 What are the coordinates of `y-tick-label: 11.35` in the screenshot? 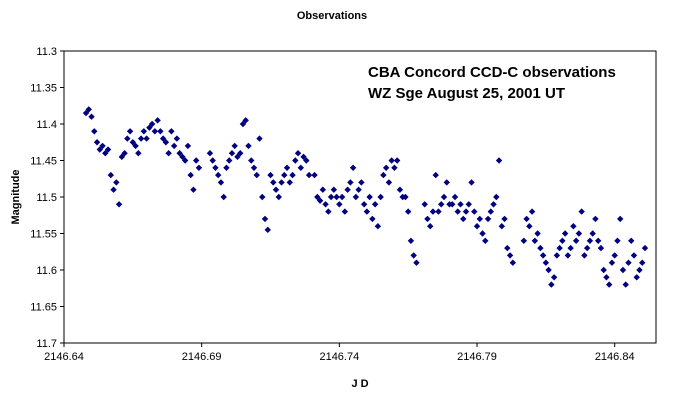 It's located at (43, 89).